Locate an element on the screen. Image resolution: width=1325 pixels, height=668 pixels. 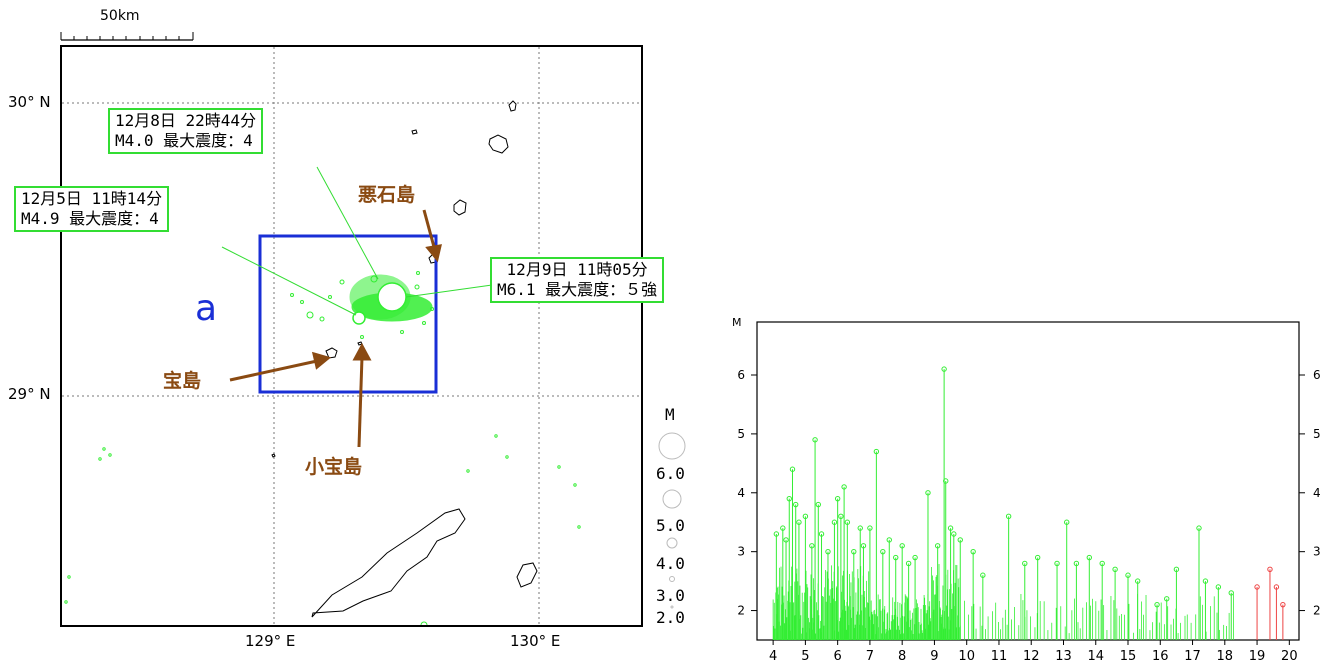
chart-y-tick-label: 3 is located at coordinates (741, 552).